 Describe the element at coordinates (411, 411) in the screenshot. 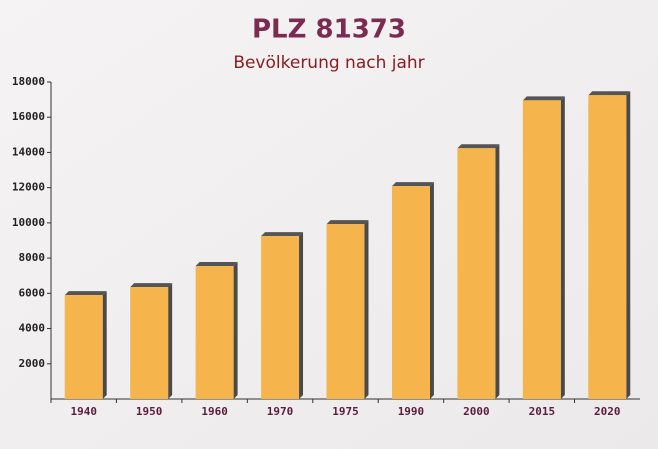

I see `x-tick-label: 1990` at that location.